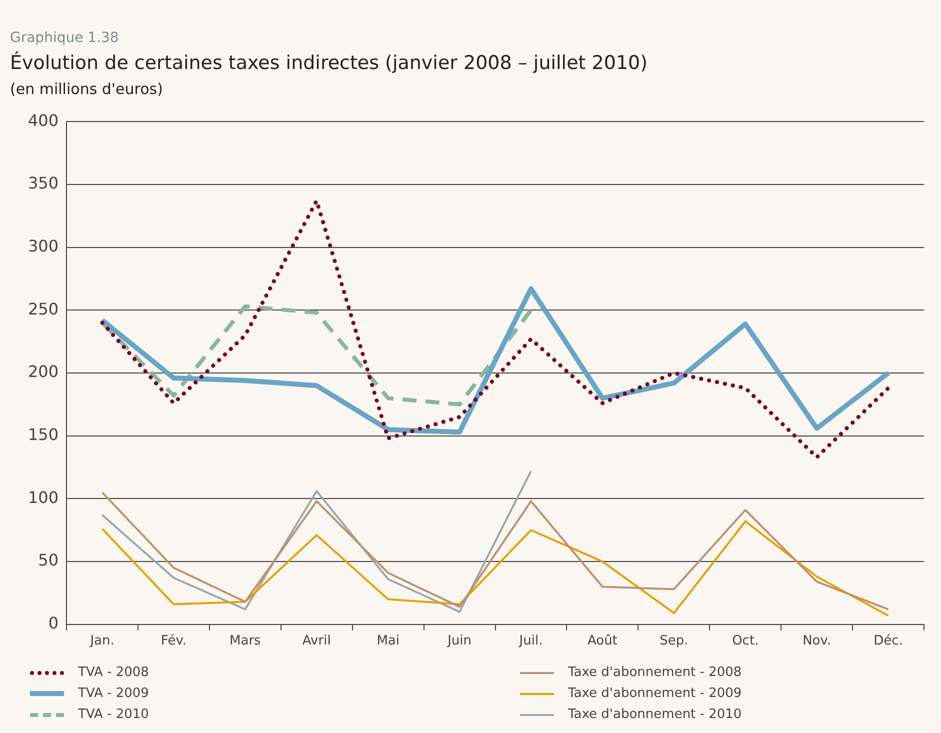 The width and height of the screenshot is (941, 733). I want to click on legend-label: TVA - 2009, so click(113, 693).